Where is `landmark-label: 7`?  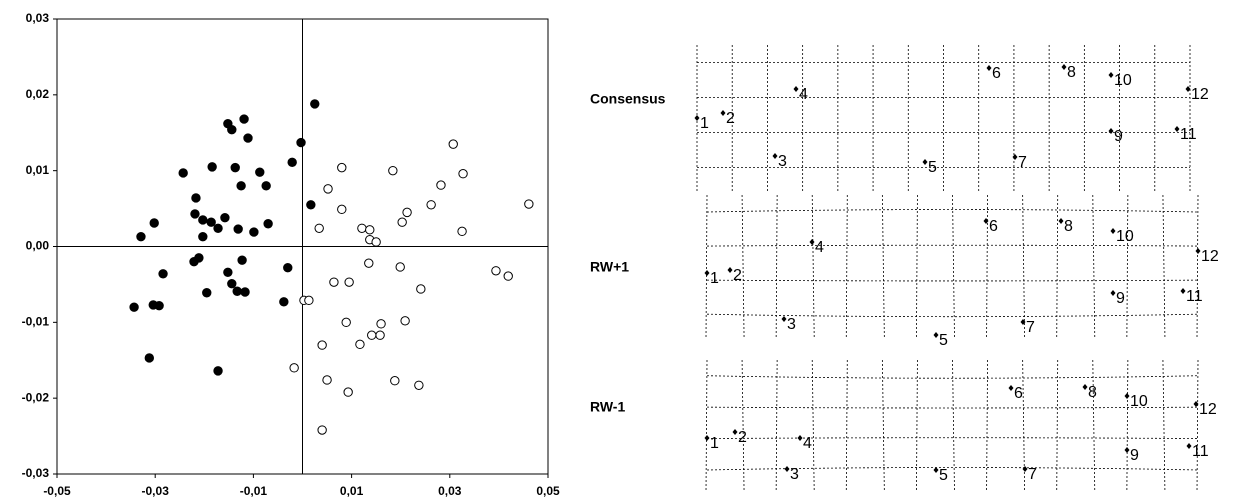
landmark-label: 7 is located at coordinates (1030, 327).